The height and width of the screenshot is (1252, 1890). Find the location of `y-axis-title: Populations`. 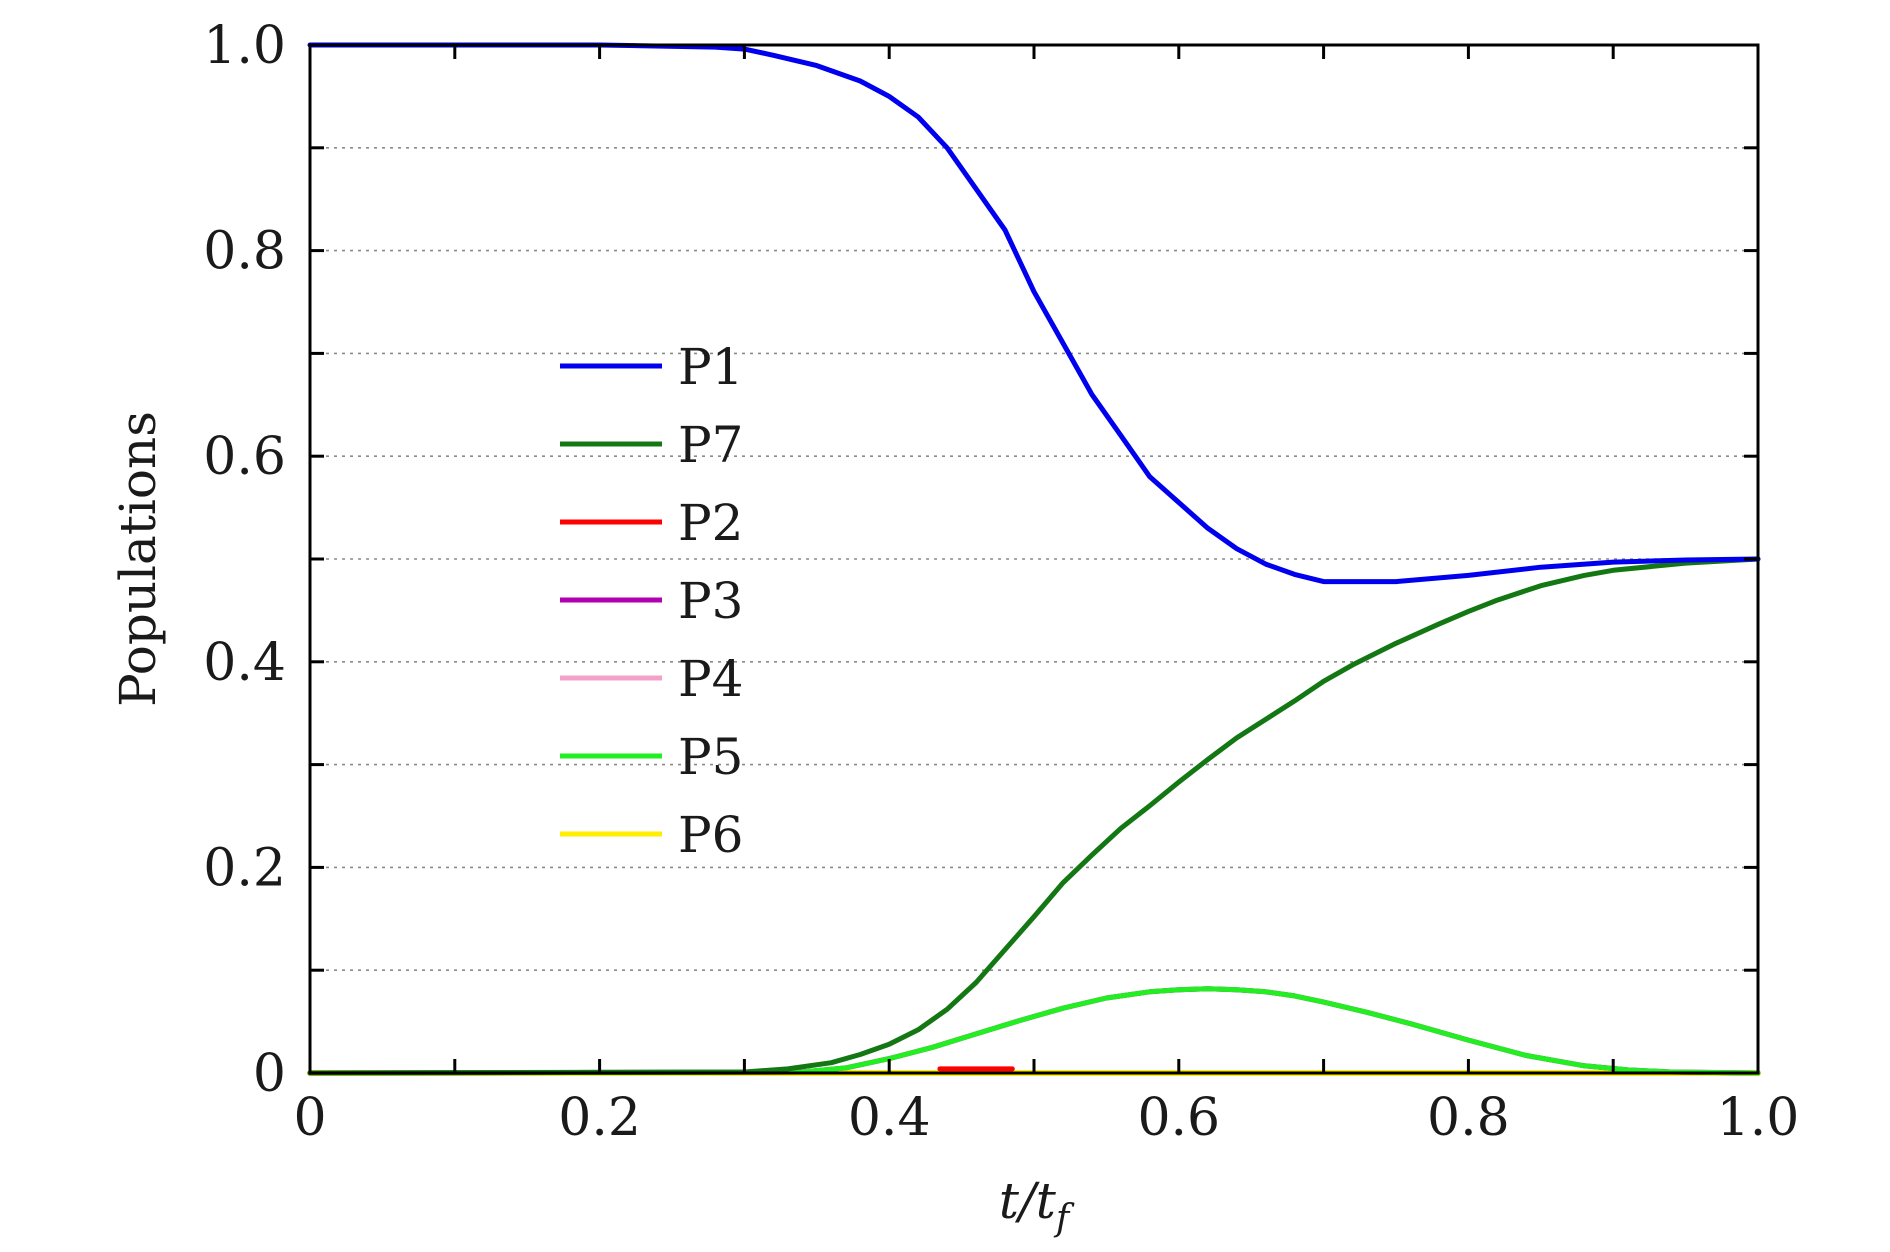

y-axis-title: Populations is located at coordinates (138, 559).